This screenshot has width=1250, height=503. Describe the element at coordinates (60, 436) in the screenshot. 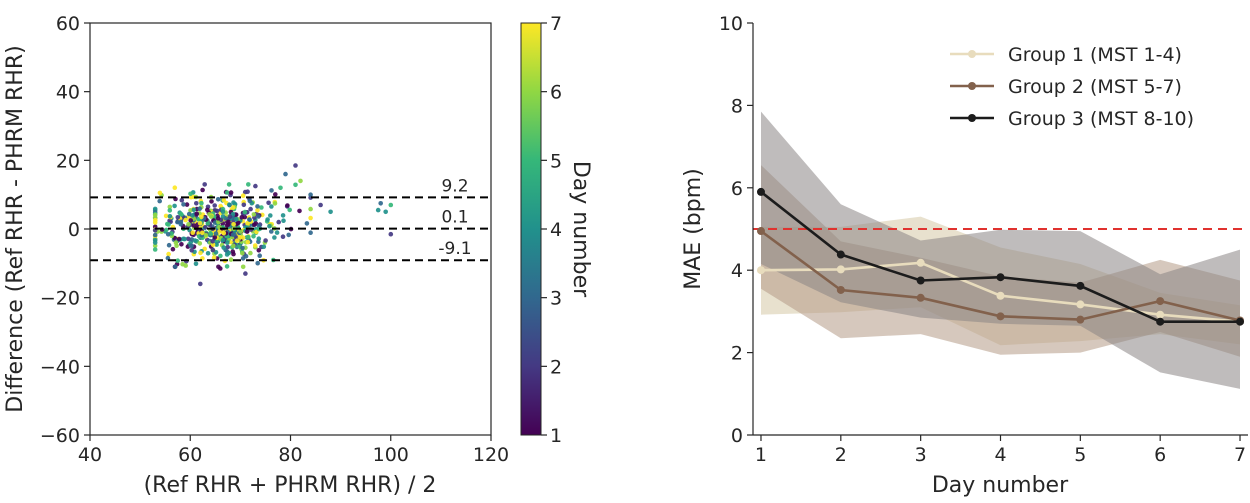

I see `y-tick-label: −60` at that location.